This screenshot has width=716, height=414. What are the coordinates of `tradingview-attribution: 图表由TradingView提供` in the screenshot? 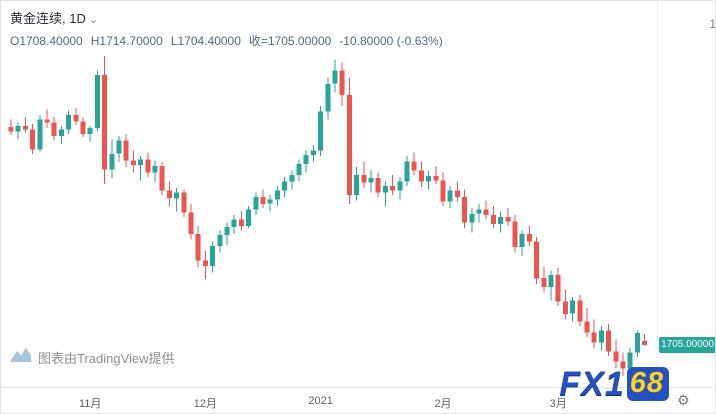 It's located at (93, 357).